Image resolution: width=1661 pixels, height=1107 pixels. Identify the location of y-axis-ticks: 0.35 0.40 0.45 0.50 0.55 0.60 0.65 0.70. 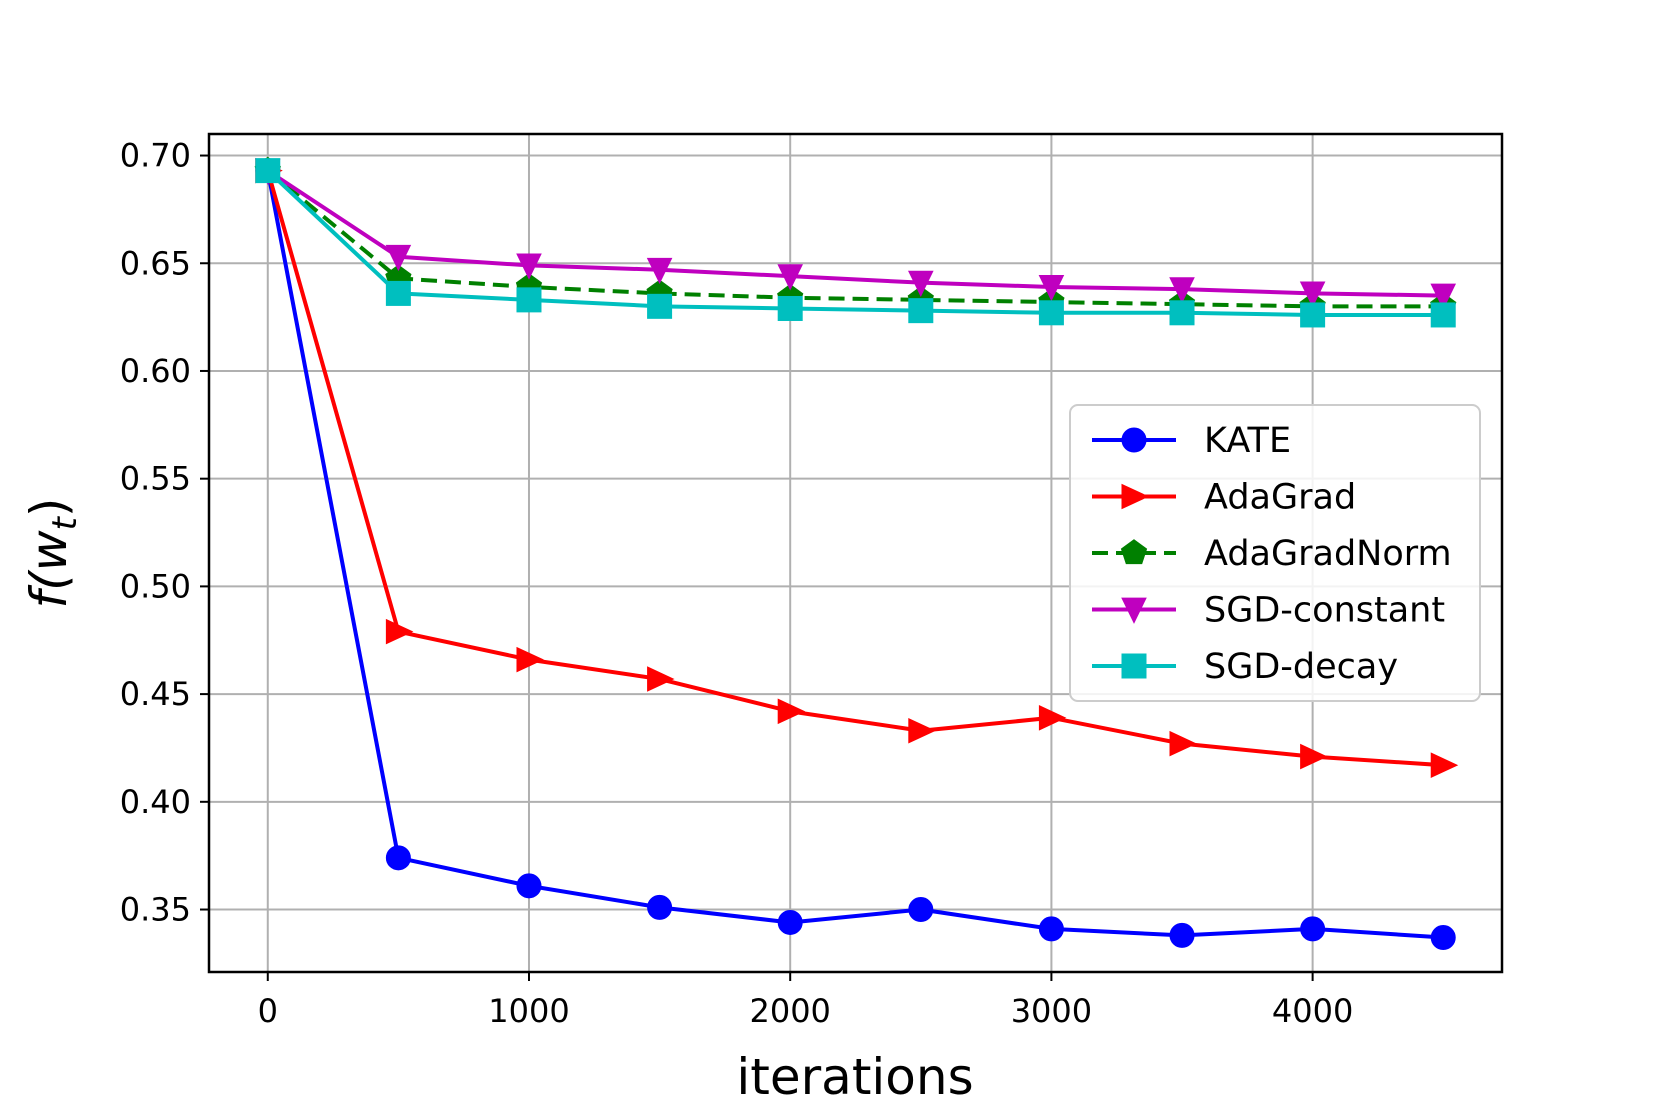
(164, 533).